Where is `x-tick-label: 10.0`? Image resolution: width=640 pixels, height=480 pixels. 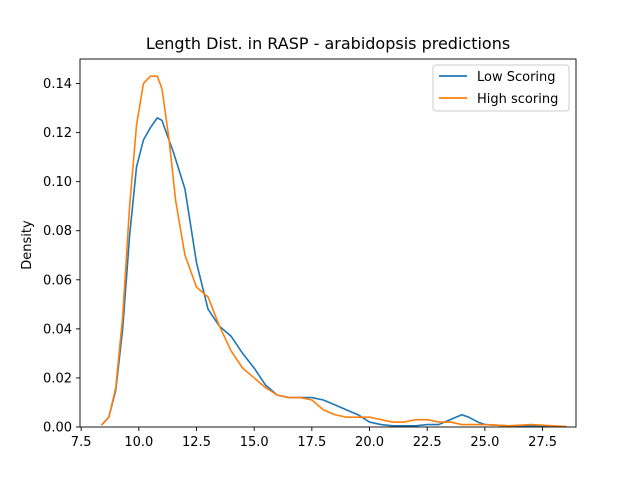
x-tick-label: 10.0 is located at coordinates (138, 442).